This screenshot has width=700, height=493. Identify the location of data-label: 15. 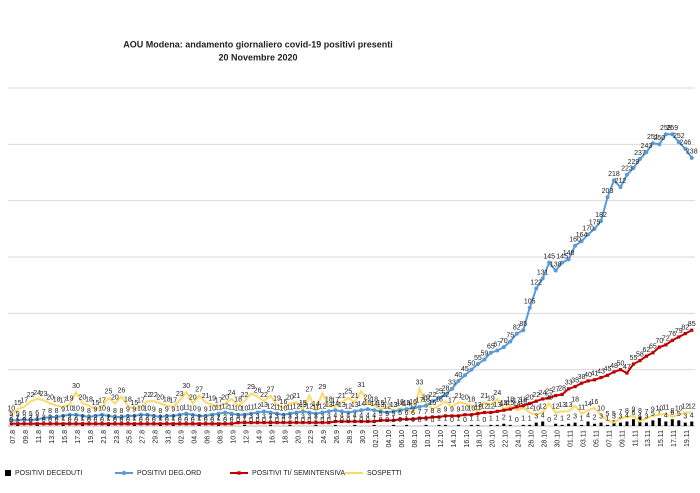
(381, 403).